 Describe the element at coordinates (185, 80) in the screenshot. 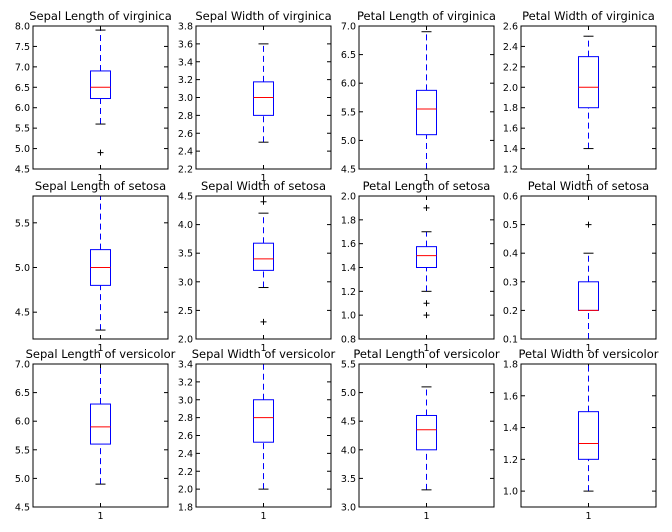

I see `y-tick-label: 3.2` at that location.